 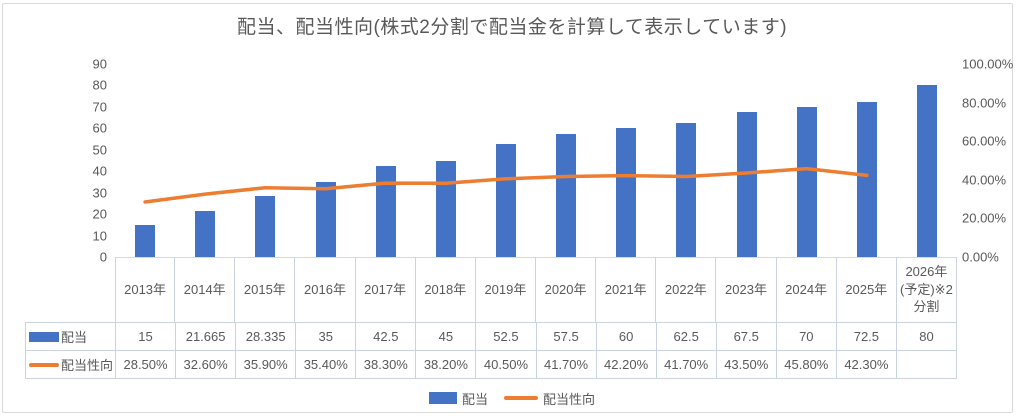 I want to click on table-value-cell: 62.5, so click(x=686, y=337).